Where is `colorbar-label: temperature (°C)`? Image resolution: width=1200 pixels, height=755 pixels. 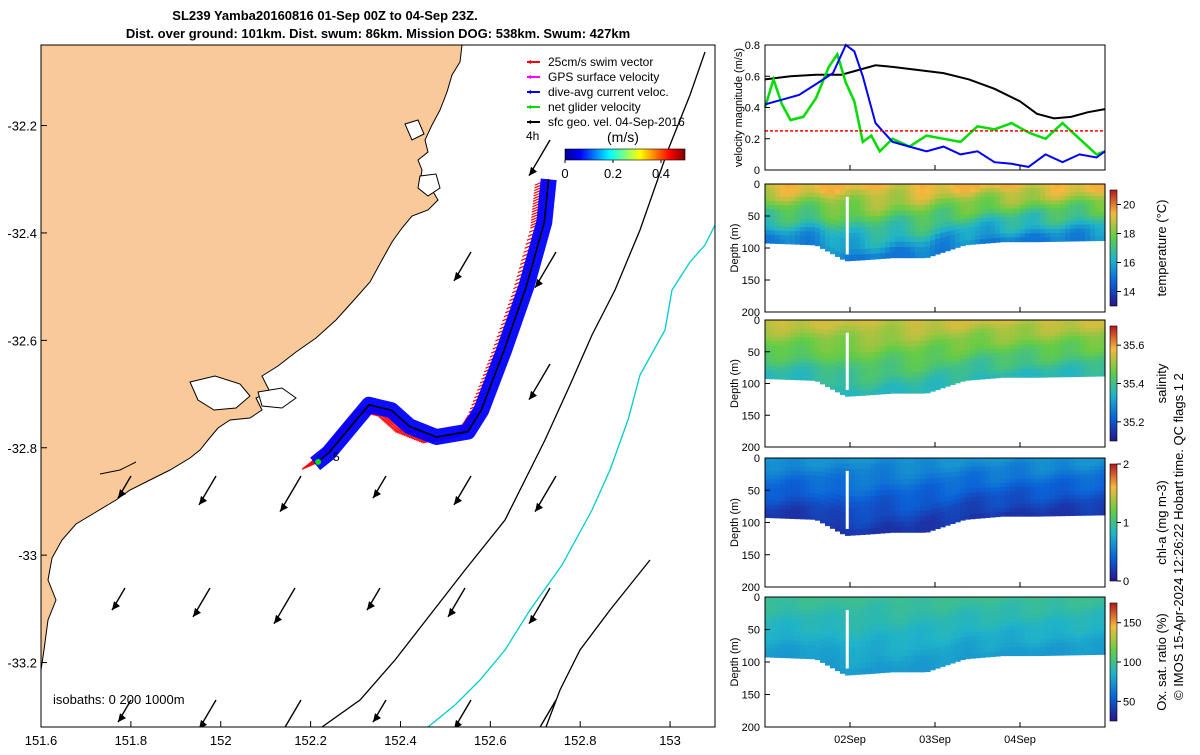
colorbar-label: temperature (°C) is located at coordinates (1161, 248).